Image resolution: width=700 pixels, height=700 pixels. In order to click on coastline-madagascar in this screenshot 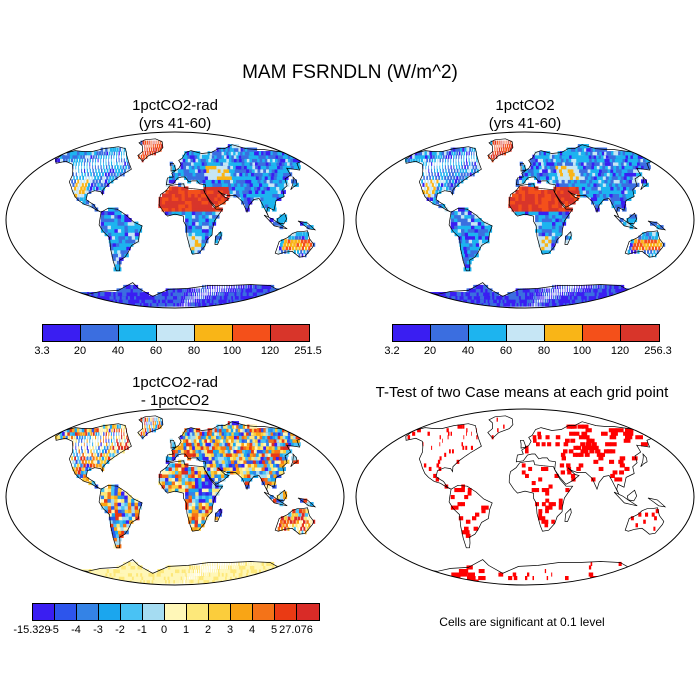, I will do `click(568, 237)`.